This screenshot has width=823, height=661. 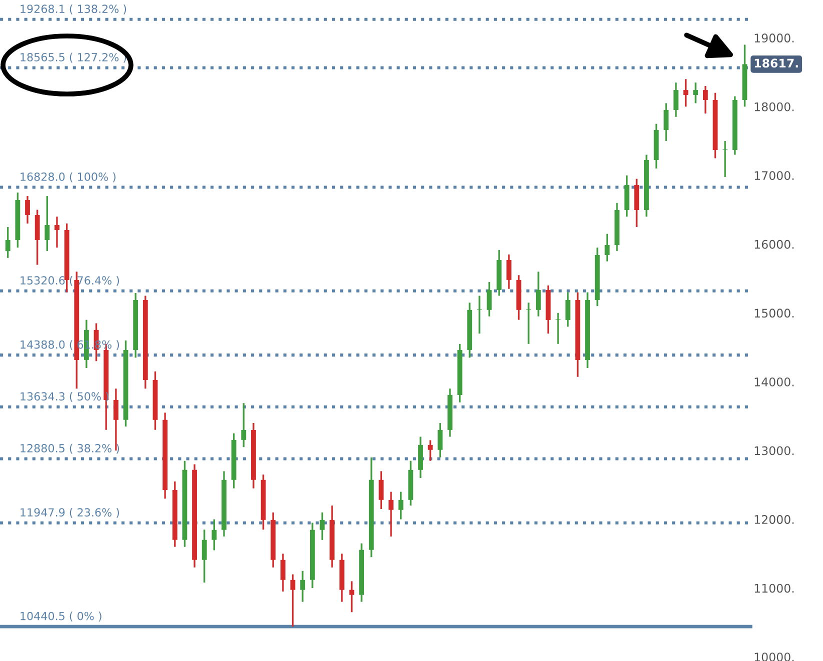 What do you see at coordinates (774, 107) in the screenshot?
I see `y-tick-label: 18000.` at bounding box center [774, 107].